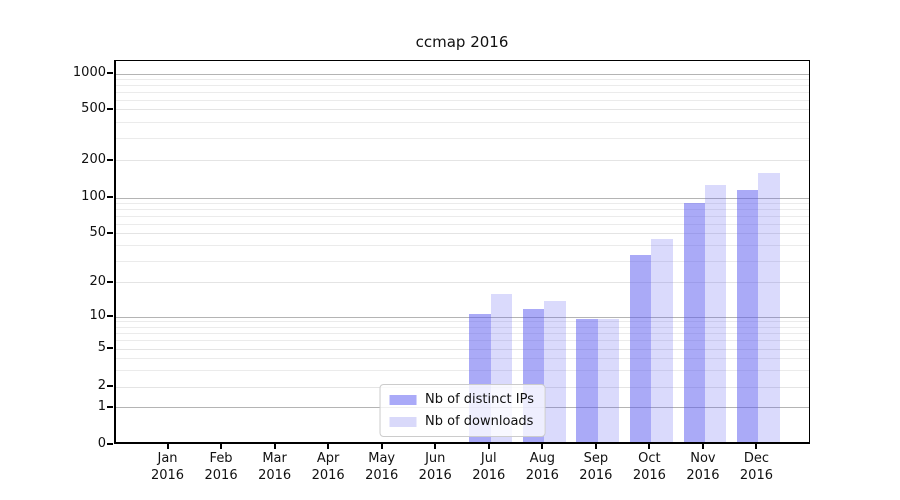 The height and width of the screenshot is (500, 900). I want to click on x-tick-month: Aug, so click(542, 458).